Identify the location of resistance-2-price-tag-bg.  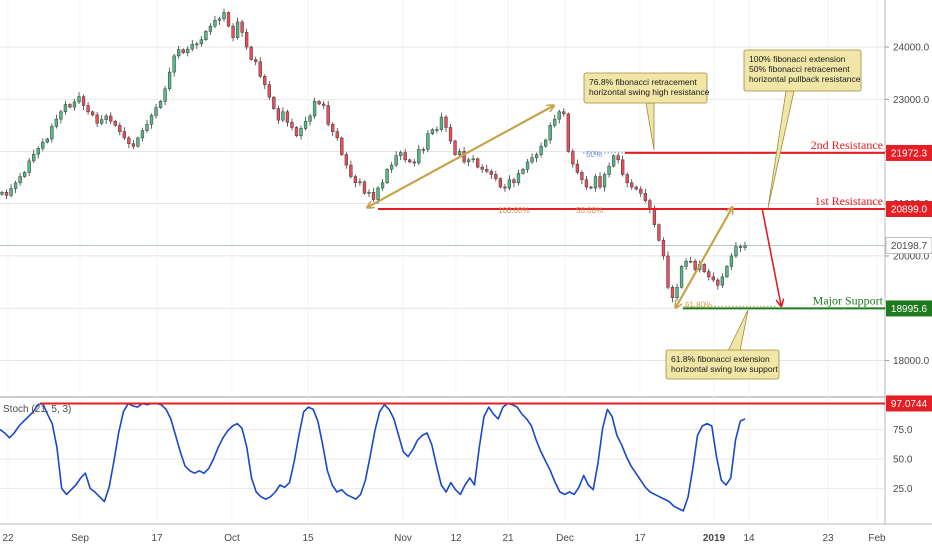
(909, 152).